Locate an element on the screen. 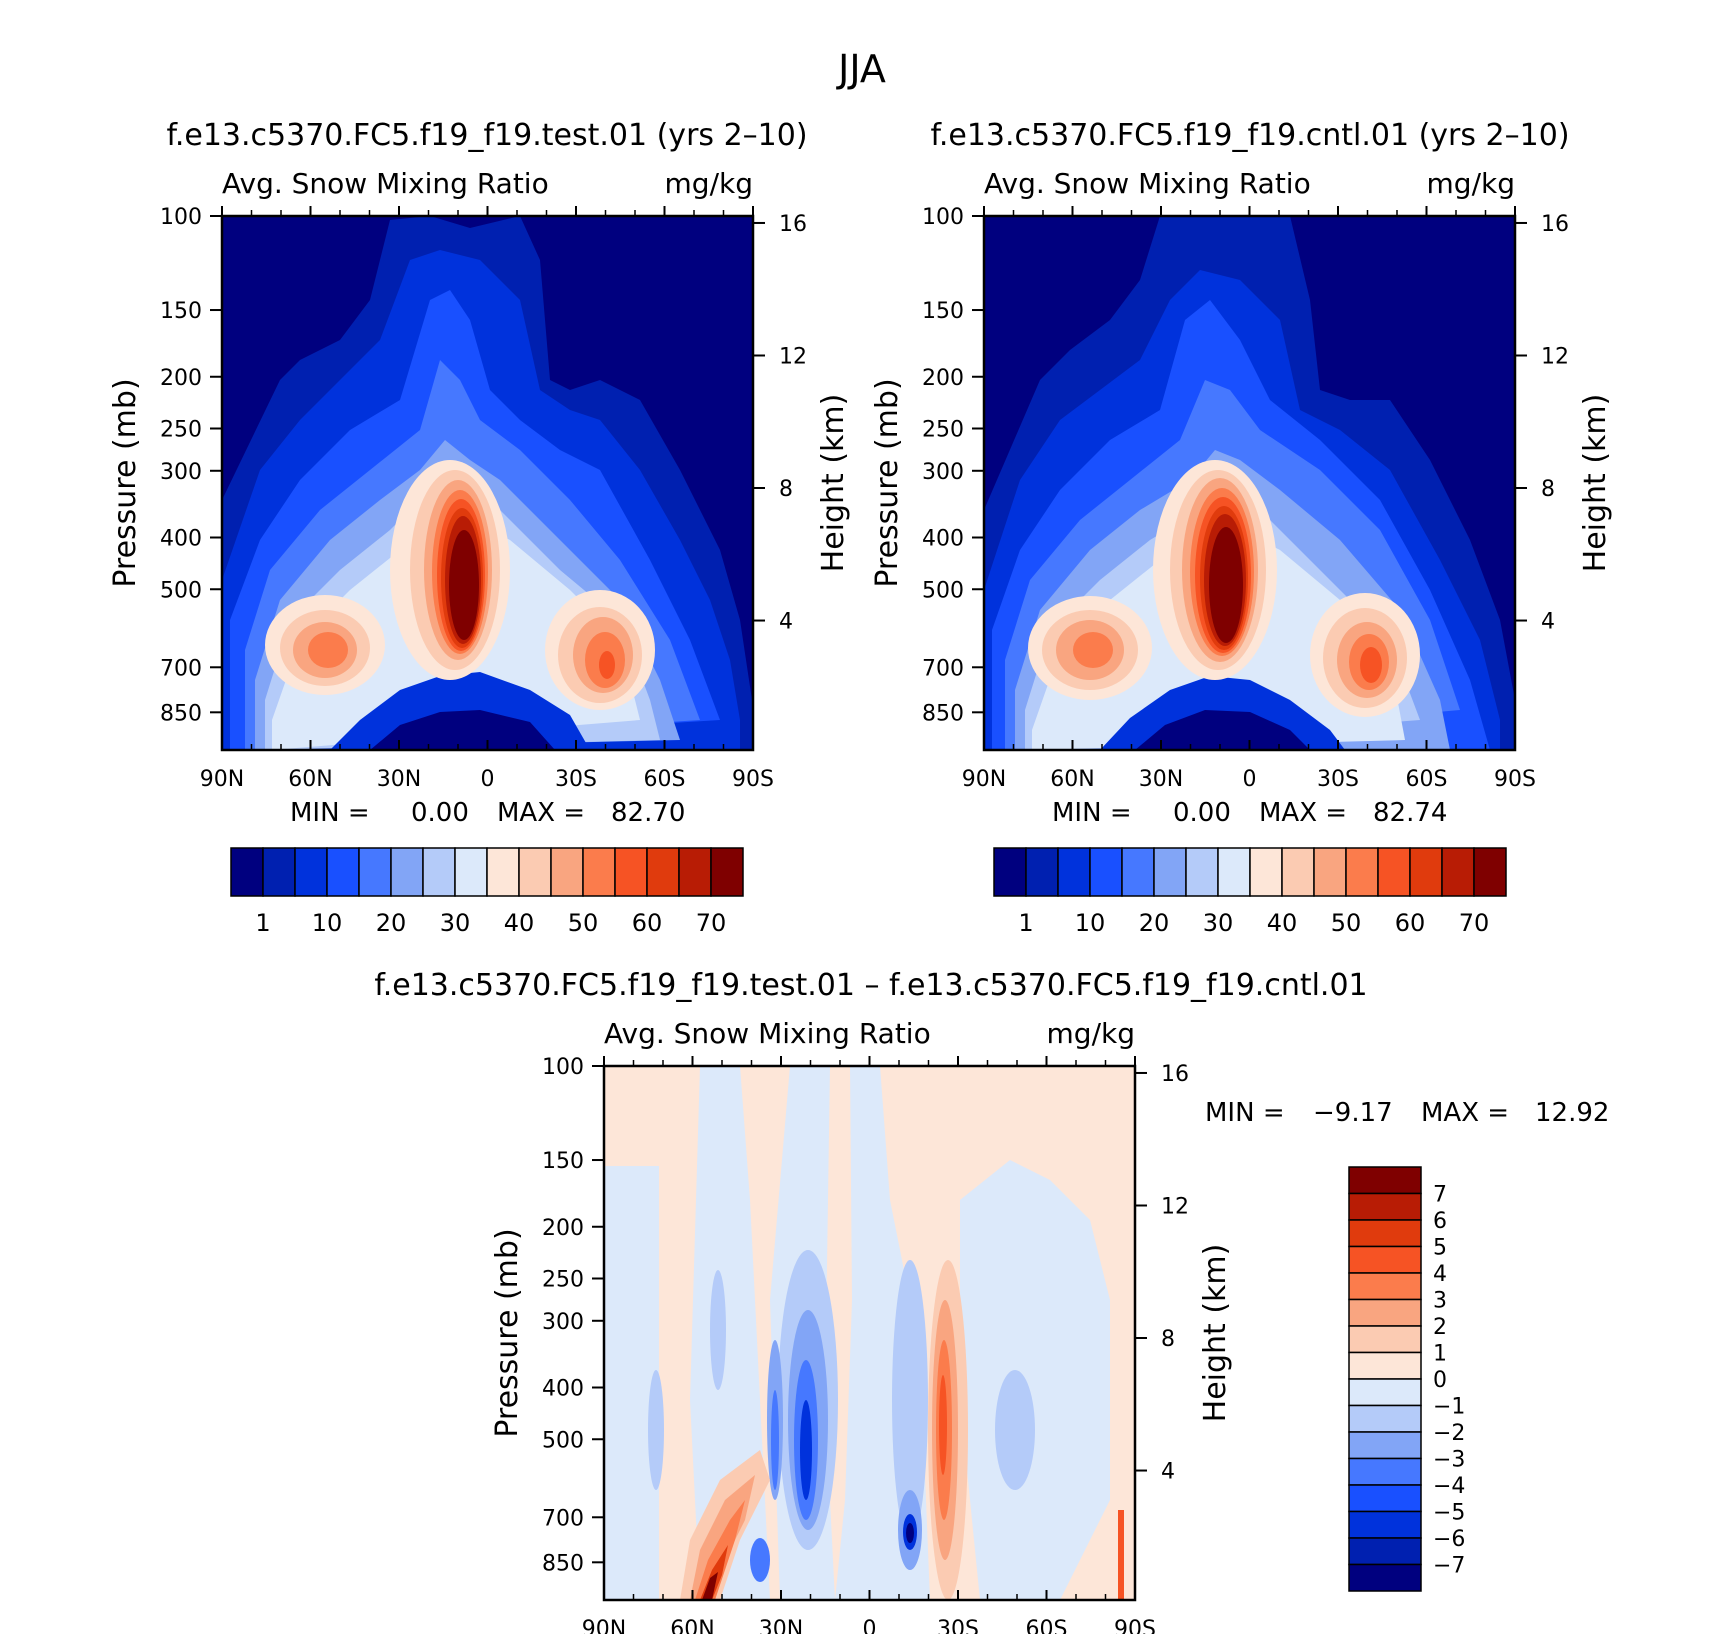 The image size is (1710, 1634). colorbar-label: 7 is located at coordinates (1440, 1195).